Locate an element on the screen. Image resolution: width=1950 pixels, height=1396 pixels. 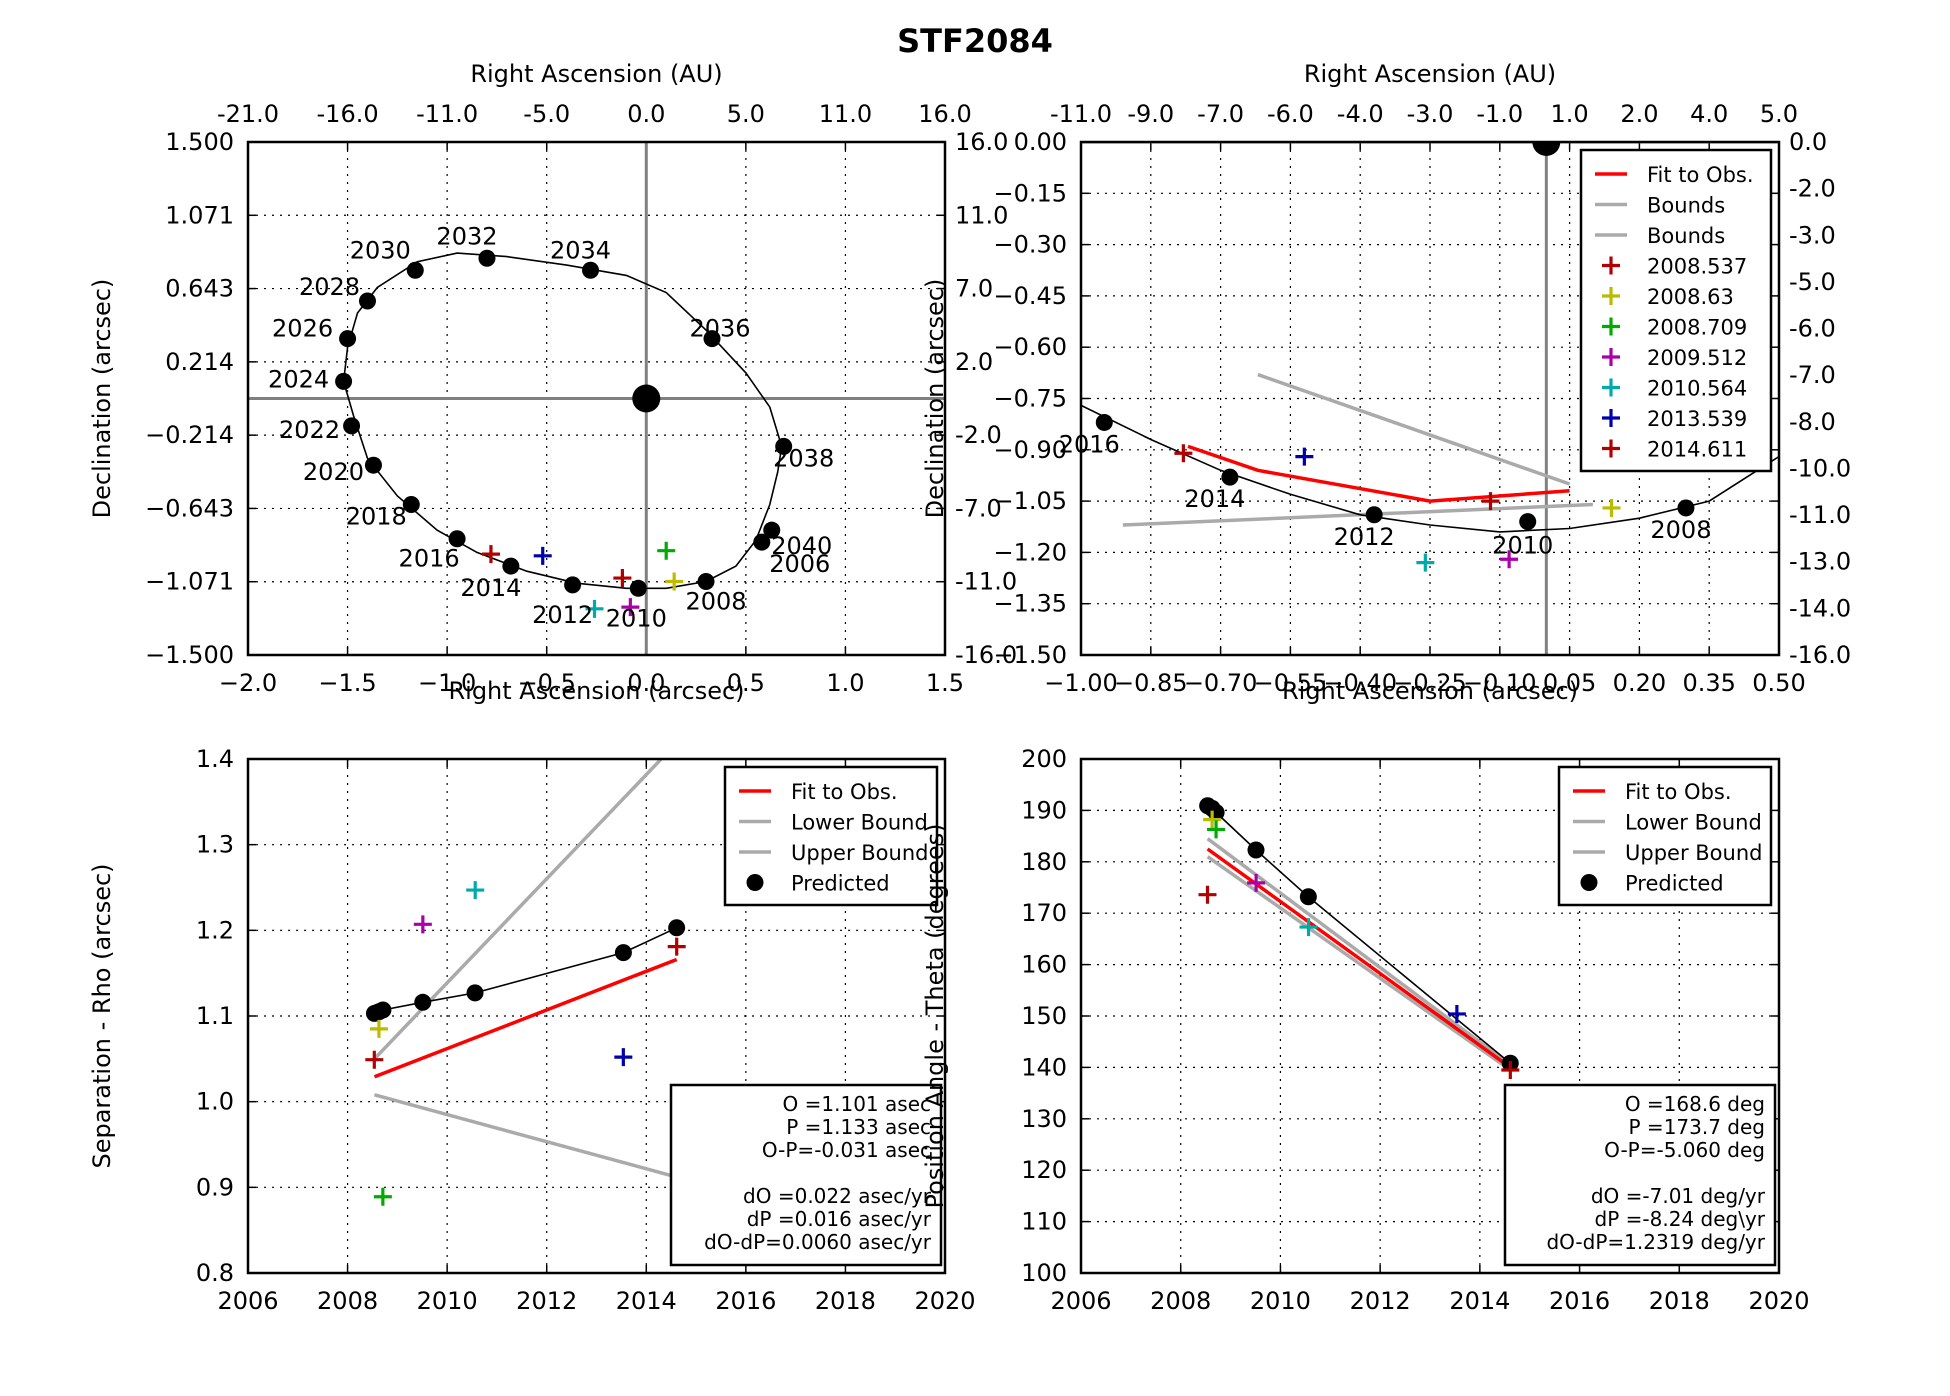
plot-area is located at coordinates (596, 398).